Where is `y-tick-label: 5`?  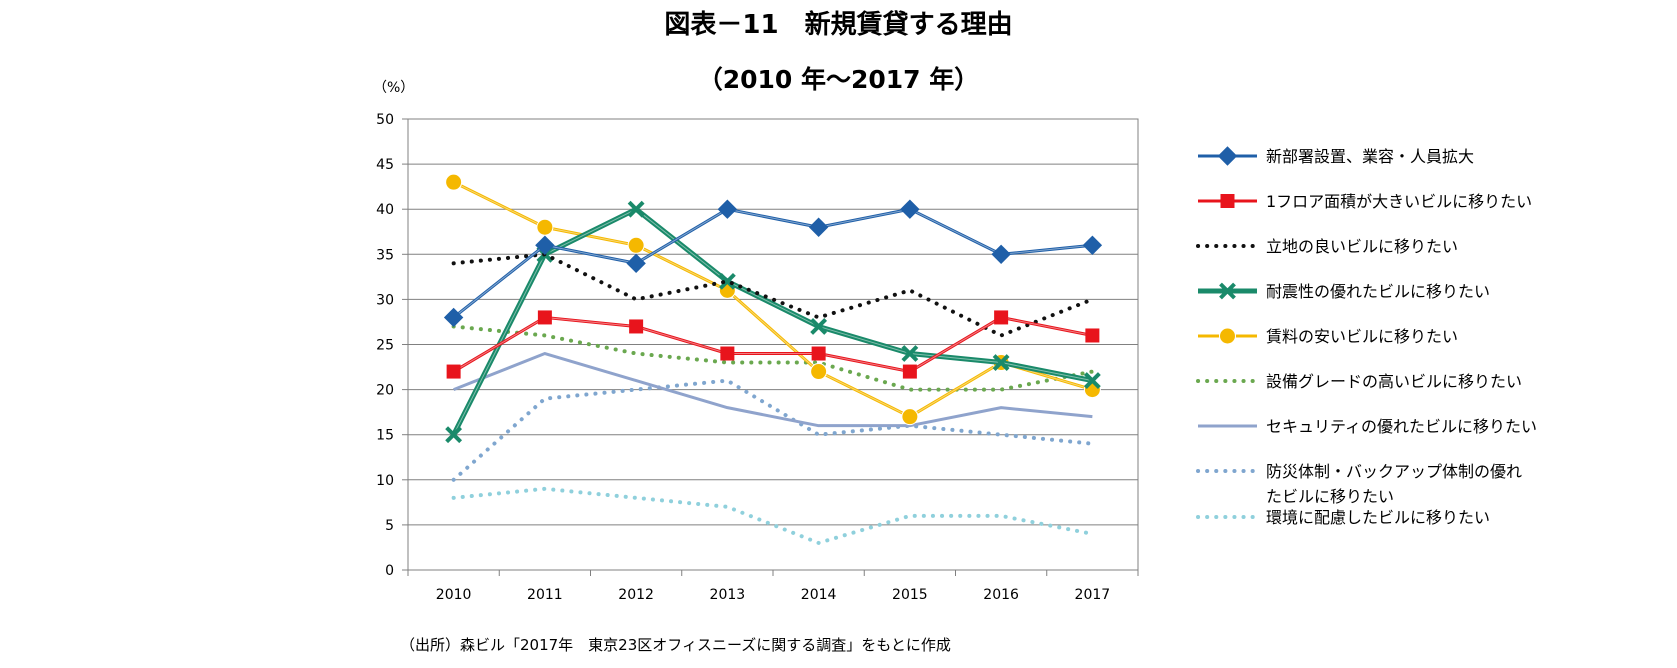 y-tick-label: 5 is located at coordinates (389, 526).